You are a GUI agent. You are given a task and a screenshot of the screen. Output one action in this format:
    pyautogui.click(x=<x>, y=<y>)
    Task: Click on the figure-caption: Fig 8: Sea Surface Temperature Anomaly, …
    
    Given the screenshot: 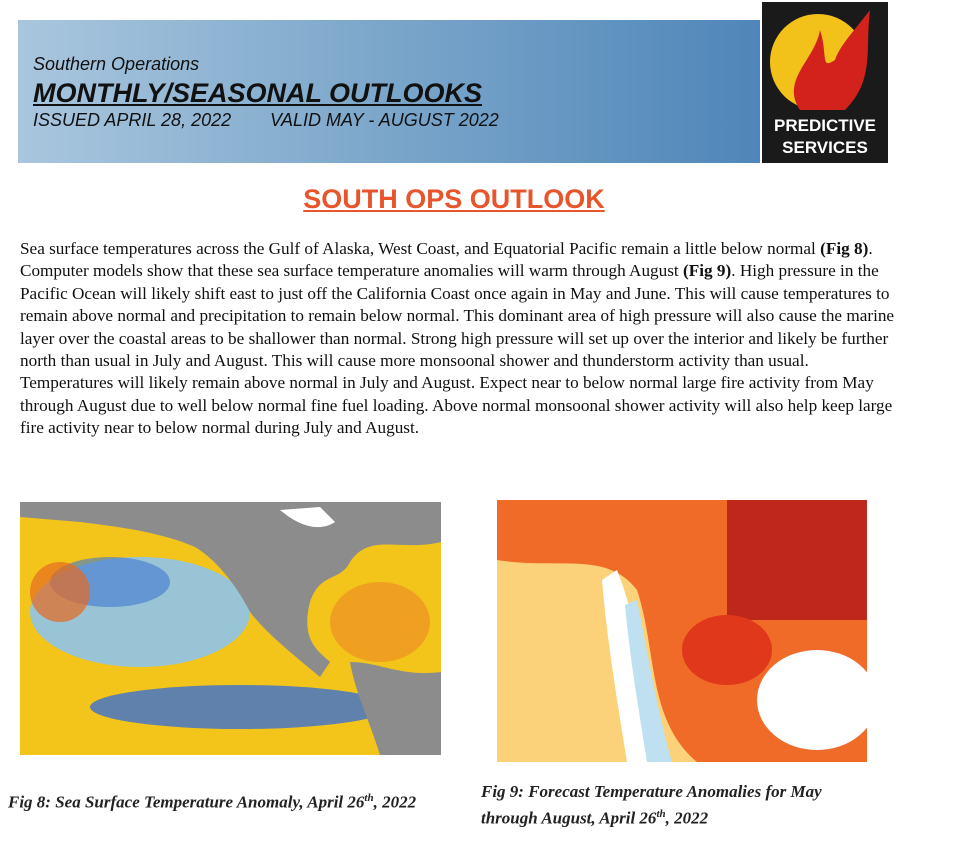 What is the action you would take?
    pyautogui.click(x=228, y=800)
    